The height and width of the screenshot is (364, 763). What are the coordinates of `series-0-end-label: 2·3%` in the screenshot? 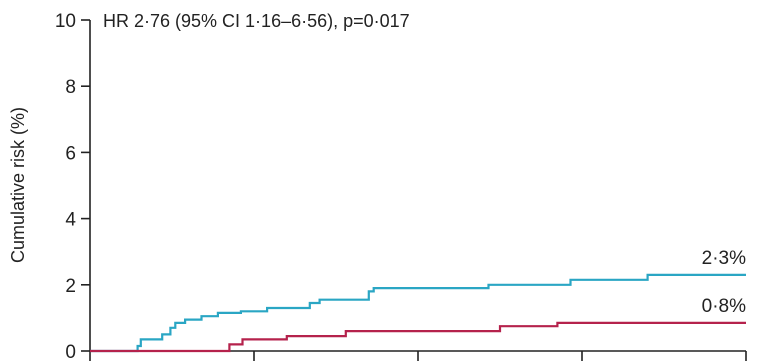 It's located at (724, 258).